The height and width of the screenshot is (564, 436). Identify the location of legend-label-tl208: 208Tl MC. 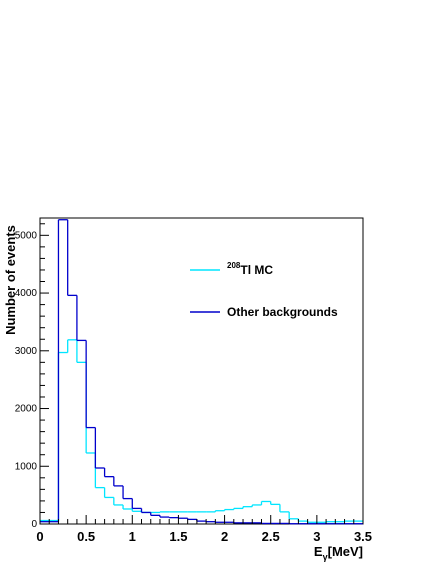
(250, 269).